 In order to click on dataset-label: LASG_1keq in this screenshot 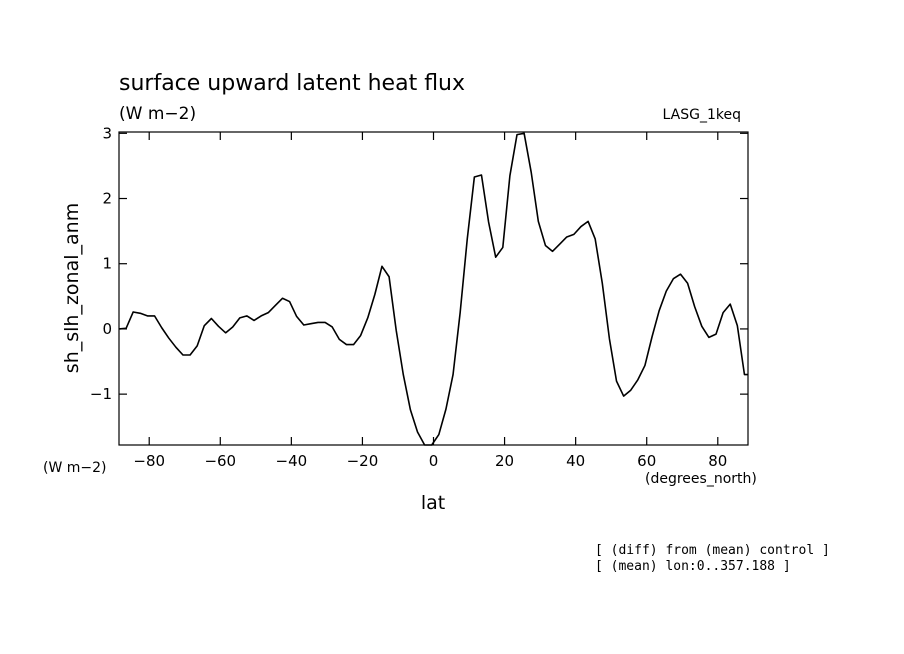, I will do `click(702, 115)`.